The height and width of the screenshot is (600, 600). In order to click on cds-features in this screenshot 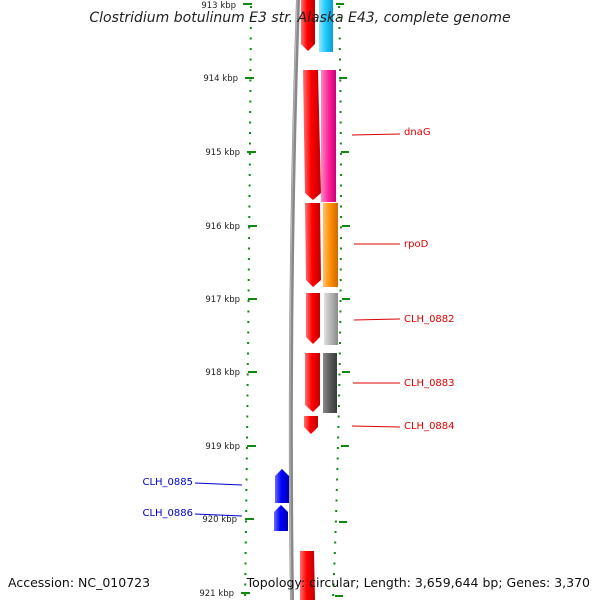, I will do `click(310, 300)`.